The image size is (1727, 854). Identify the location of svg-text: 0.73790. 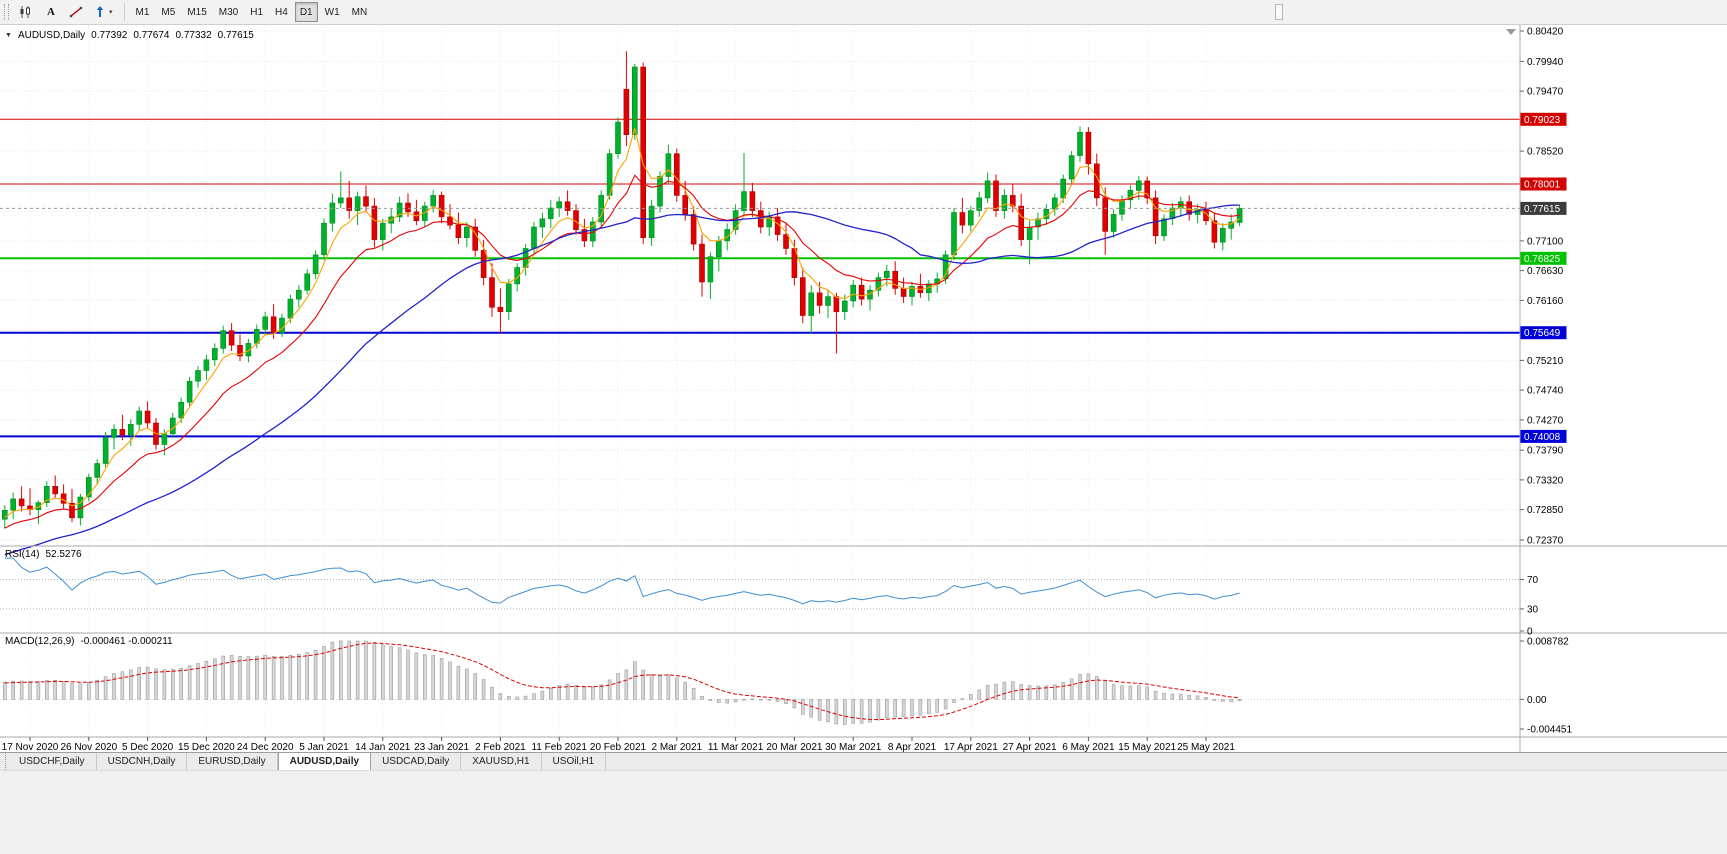
(1545, 451).